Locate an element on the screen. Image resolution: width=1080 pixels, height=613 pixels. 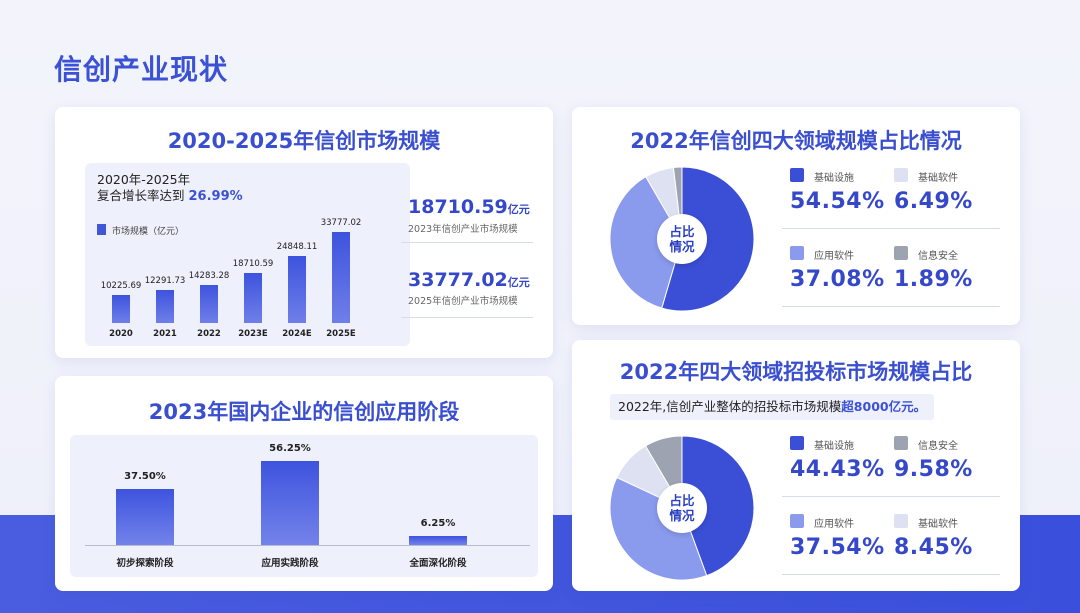
market-bar-category: 2023E is located at coordinates (253, 334).